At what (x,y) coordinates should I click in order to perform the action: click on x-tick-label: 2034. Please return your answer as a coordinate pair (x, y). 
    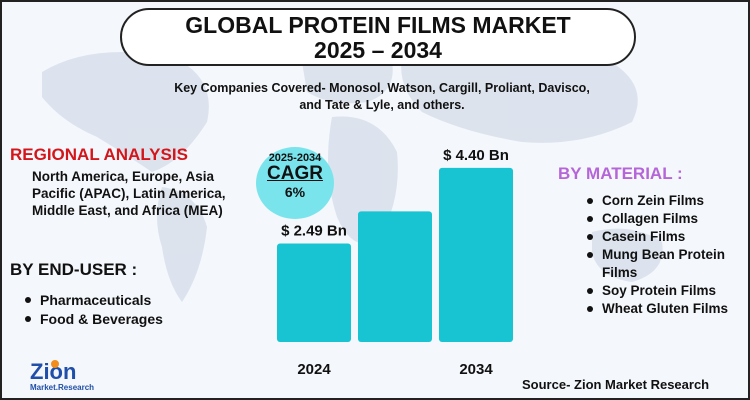
    Looking at the image, I should click on (476, 369).